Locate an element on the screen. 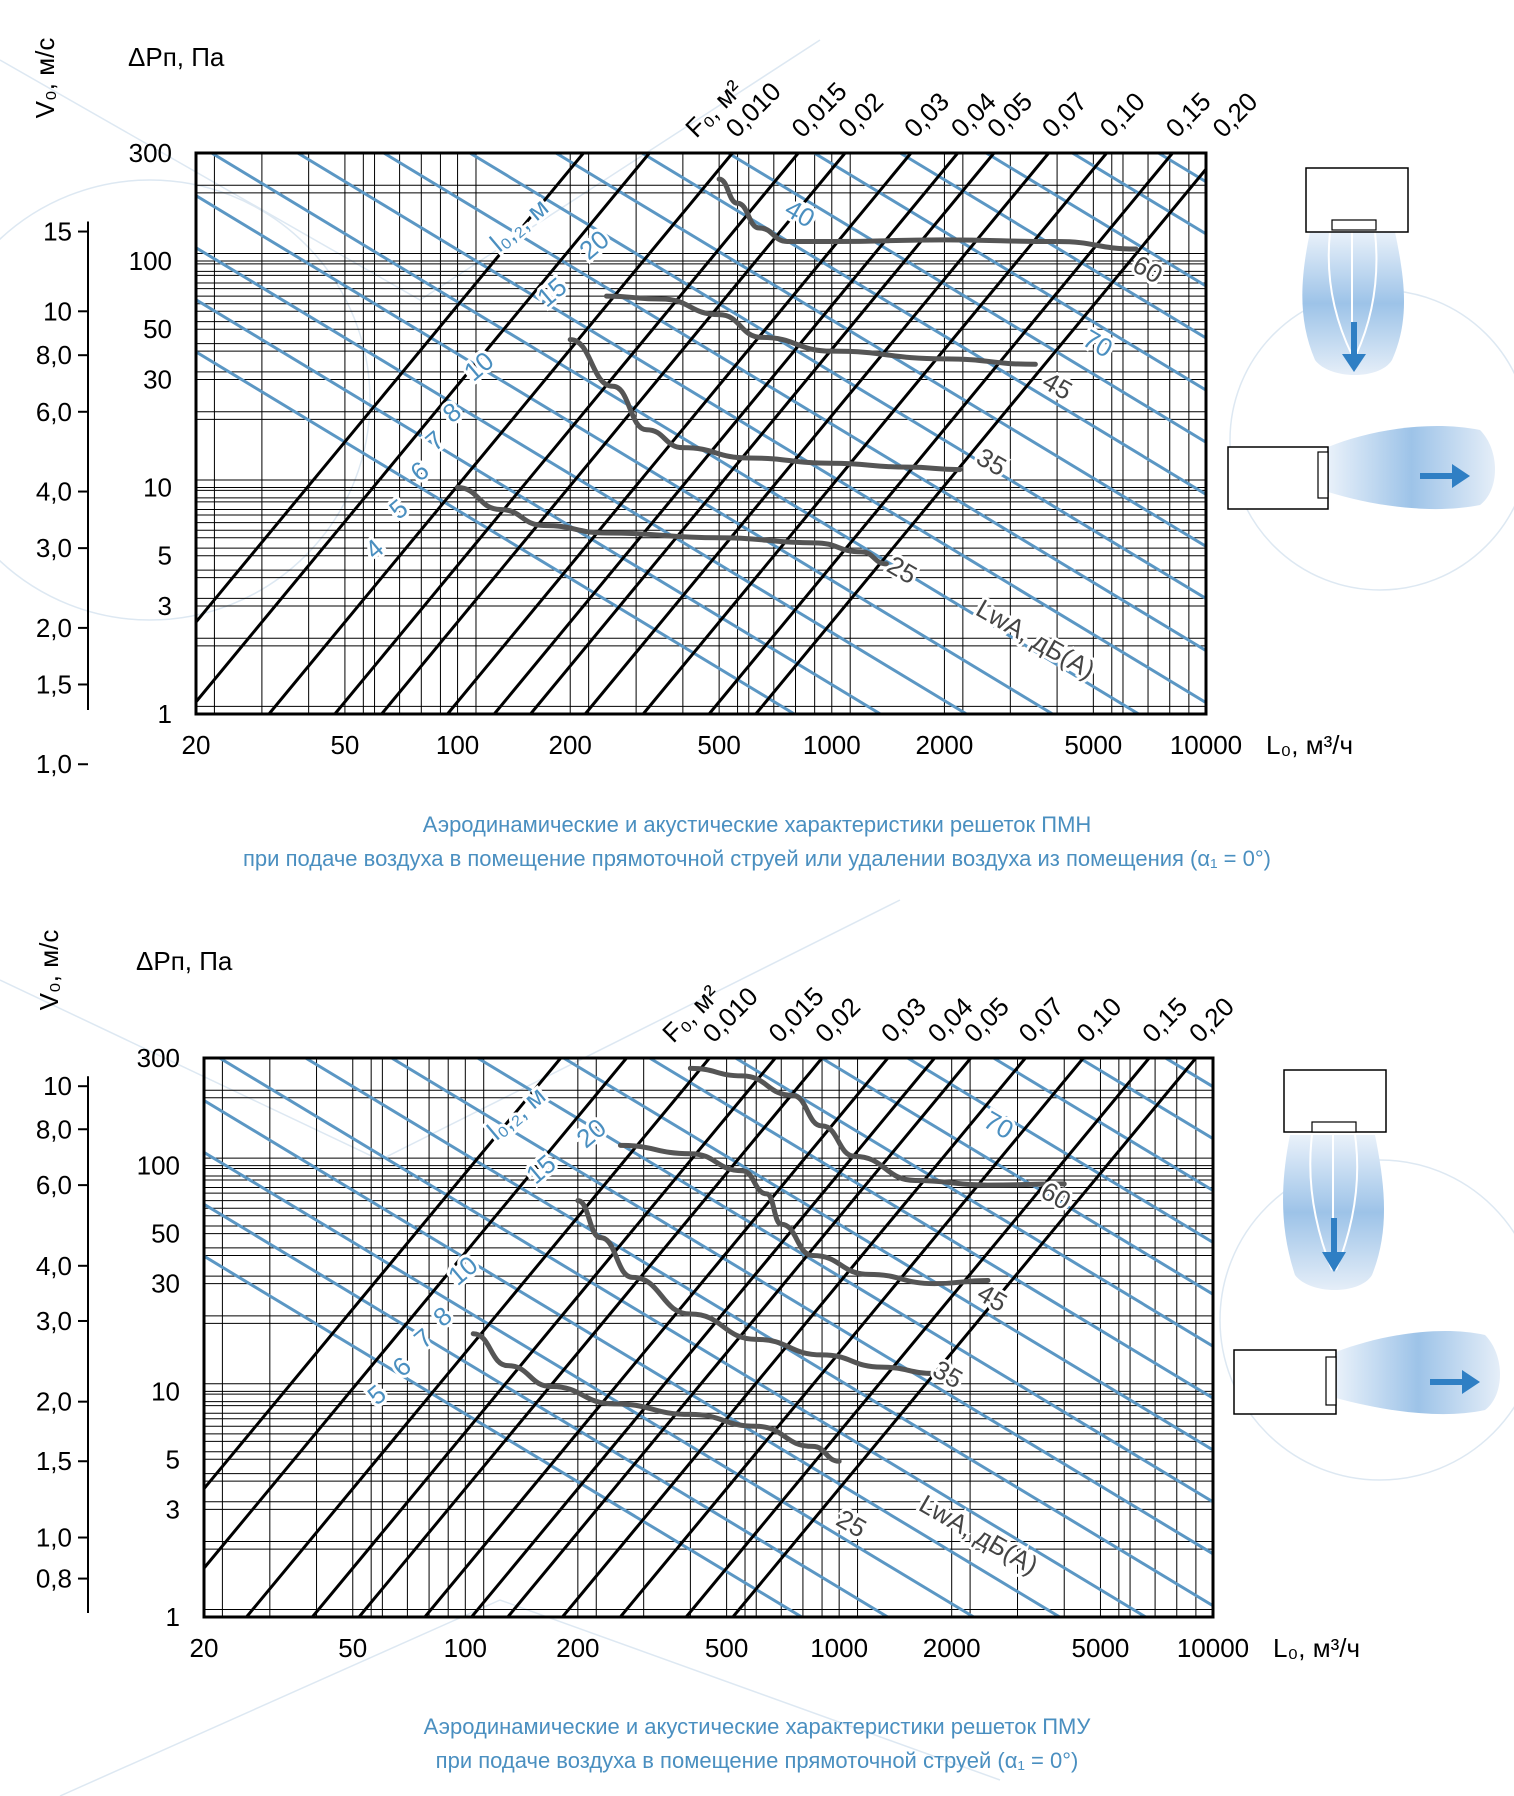 The image size is (1514, 1796). v-tick-label: 1,0 is located at coordinates (54, 1538).